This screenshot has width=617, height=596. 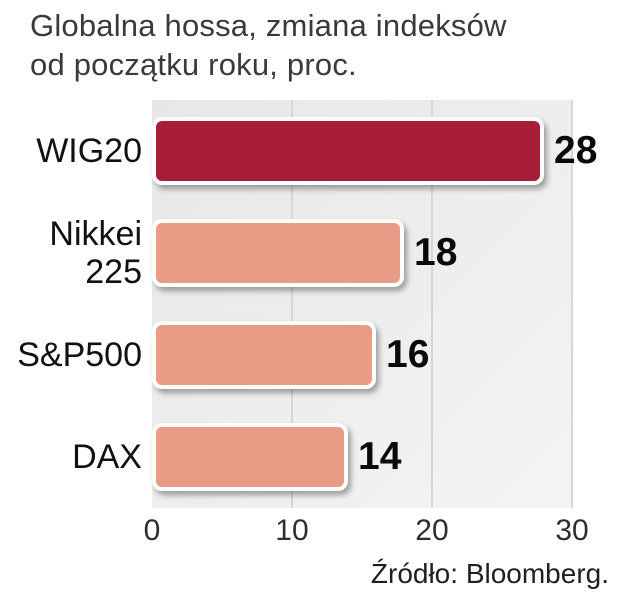 What do you see at coordinates (193, 65) in the screenshot?
I see `chart-title-line2: od początku roku, proc.` at bounding box center [193, 65].